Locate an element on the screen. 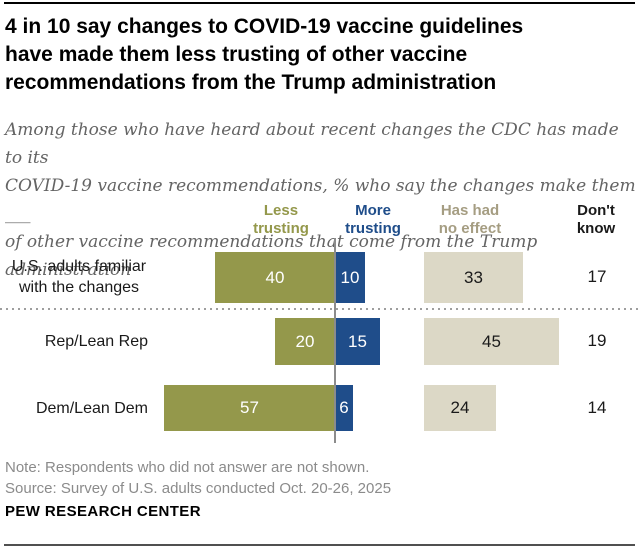 This screenshot has height=554, width=639. center-axis-line is located at coordinates (335, 340).